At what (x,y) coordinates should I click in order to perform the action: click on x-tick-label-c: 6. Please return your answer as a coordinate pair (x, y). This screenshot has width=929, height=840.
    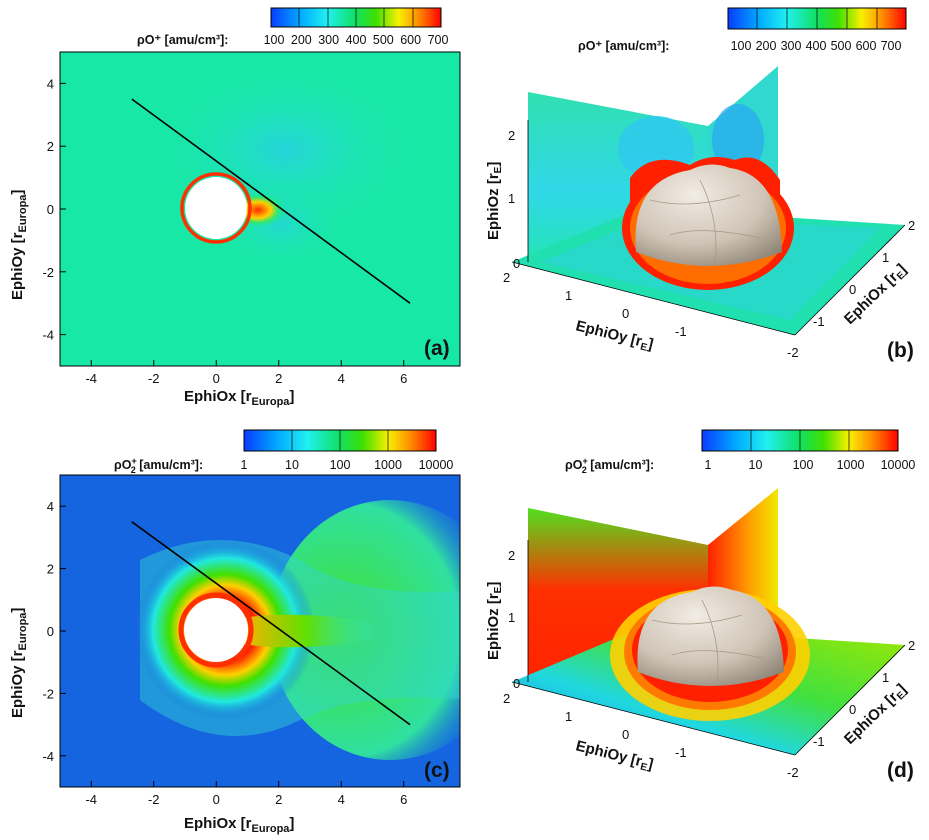
    Looking at the image, I should click on (403, 799).